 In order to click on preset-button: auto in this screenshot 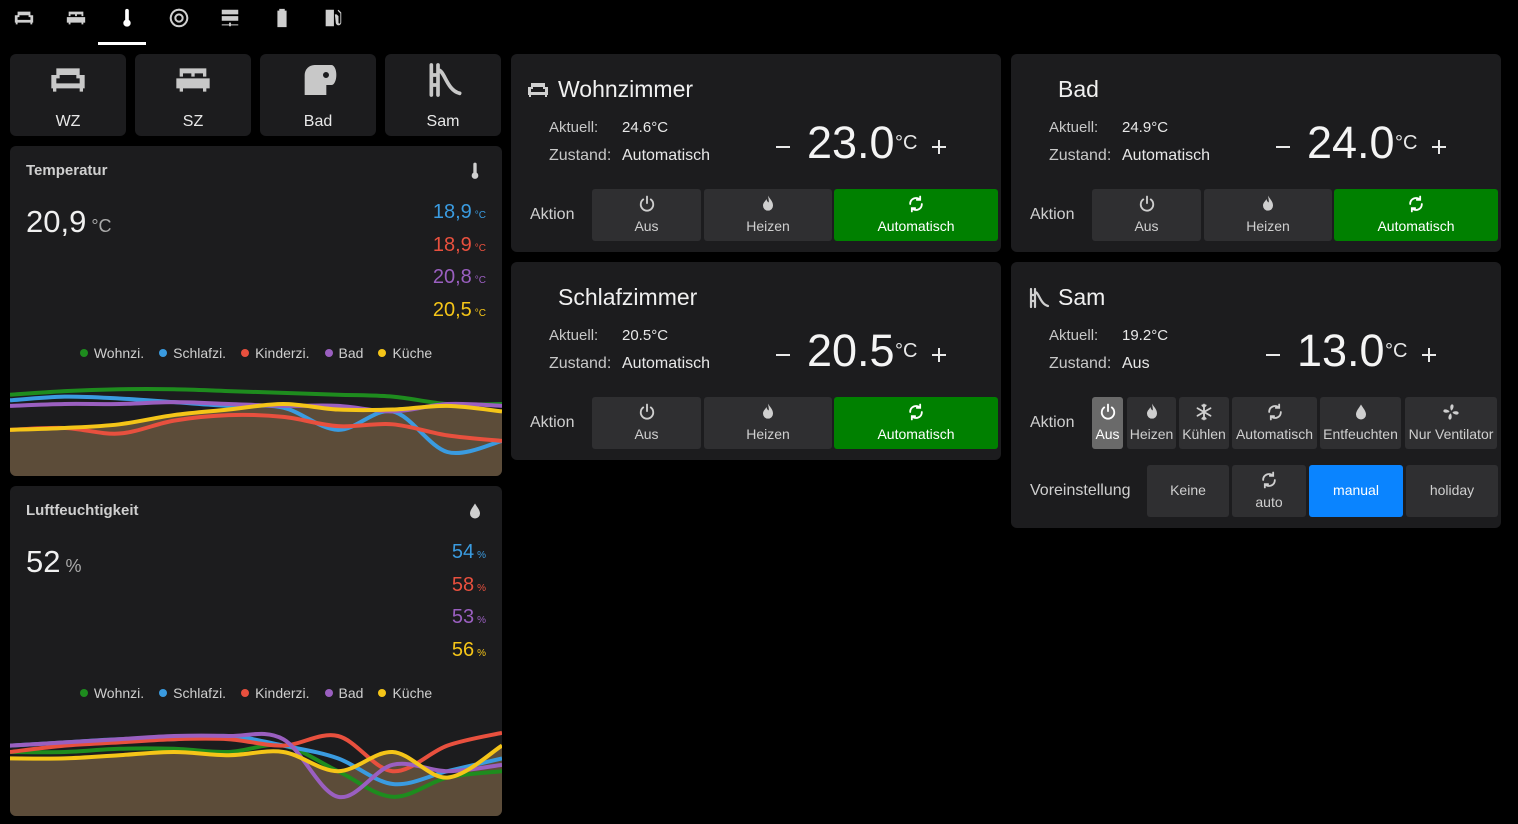, I will do `click(1269, 491)`.